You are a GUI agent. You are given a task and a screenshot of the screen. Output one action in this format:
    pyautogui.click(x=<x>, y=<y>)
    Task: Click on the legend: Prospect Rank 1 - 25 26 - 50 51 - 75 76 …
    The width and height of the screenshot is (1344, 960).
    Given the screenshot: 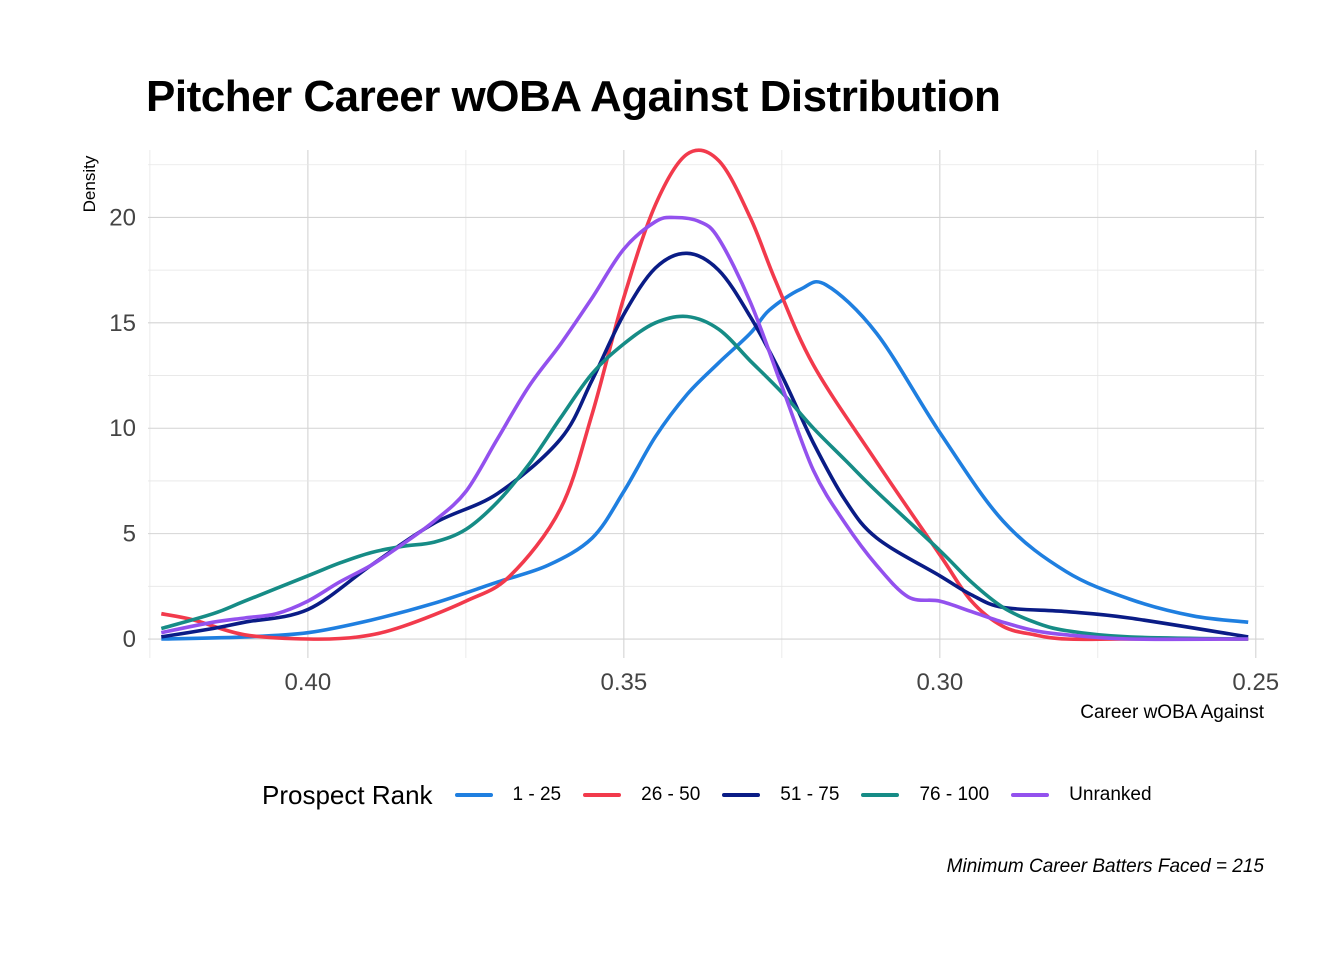 What is the action you would take?
    pyautogui.click(x=718, y=795)
    